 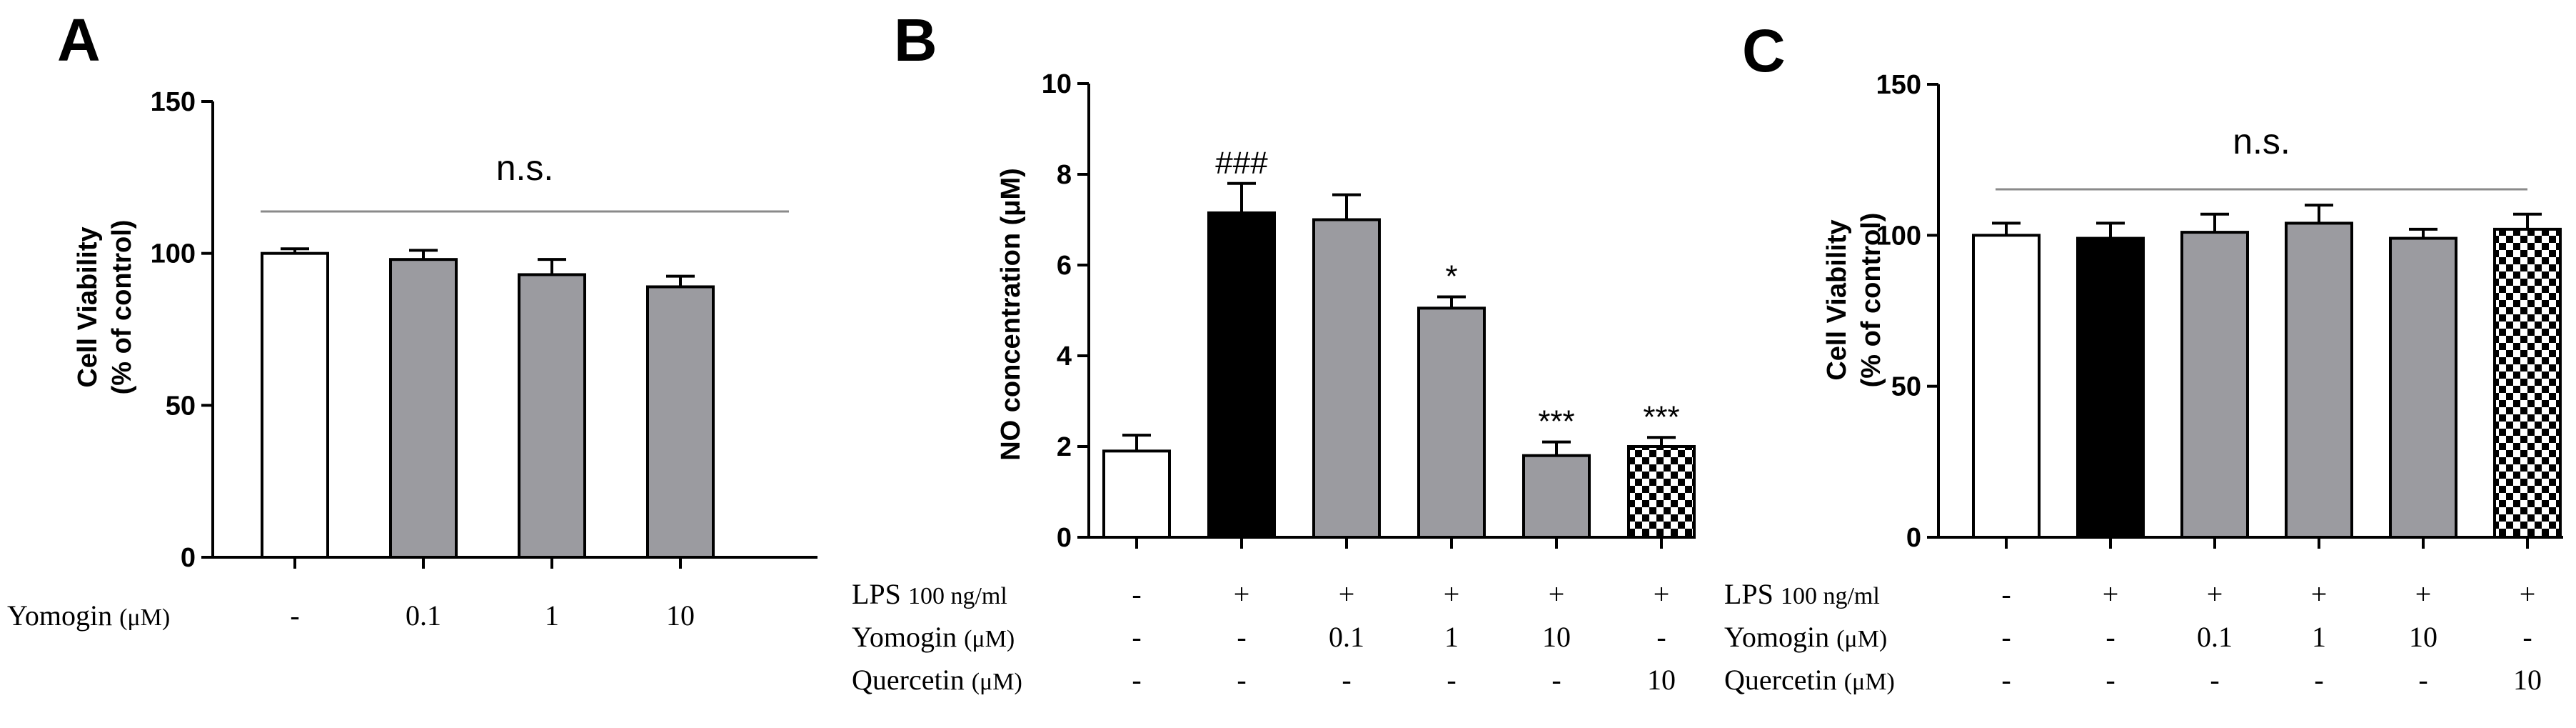 I want to click on y-axis-label-a: Cell Viability (% of control), so click(x=105, y=307).